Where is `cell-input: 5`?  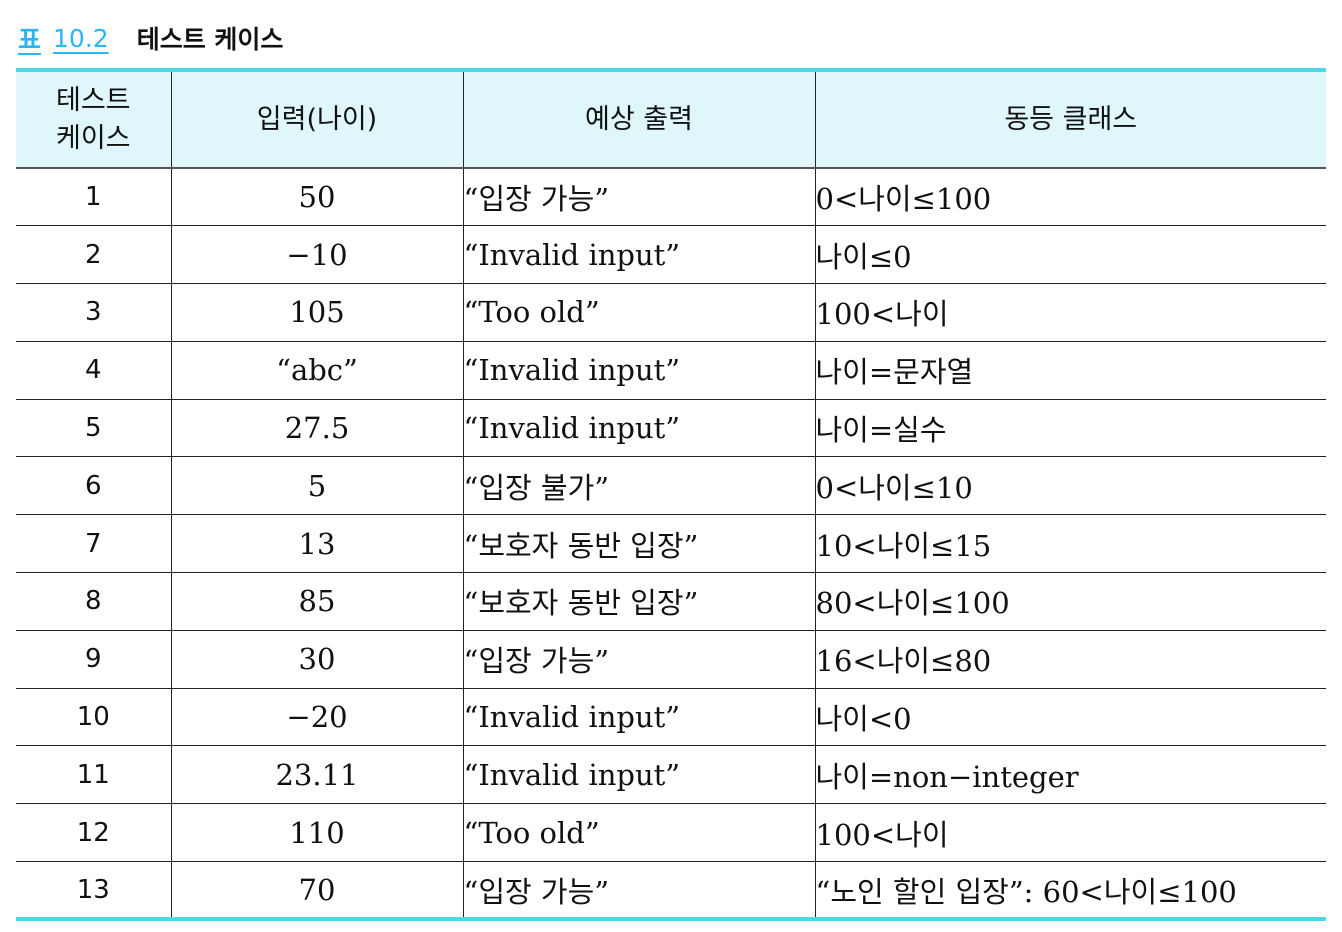 cell-input: 5 is located at coordinates (316, 486).